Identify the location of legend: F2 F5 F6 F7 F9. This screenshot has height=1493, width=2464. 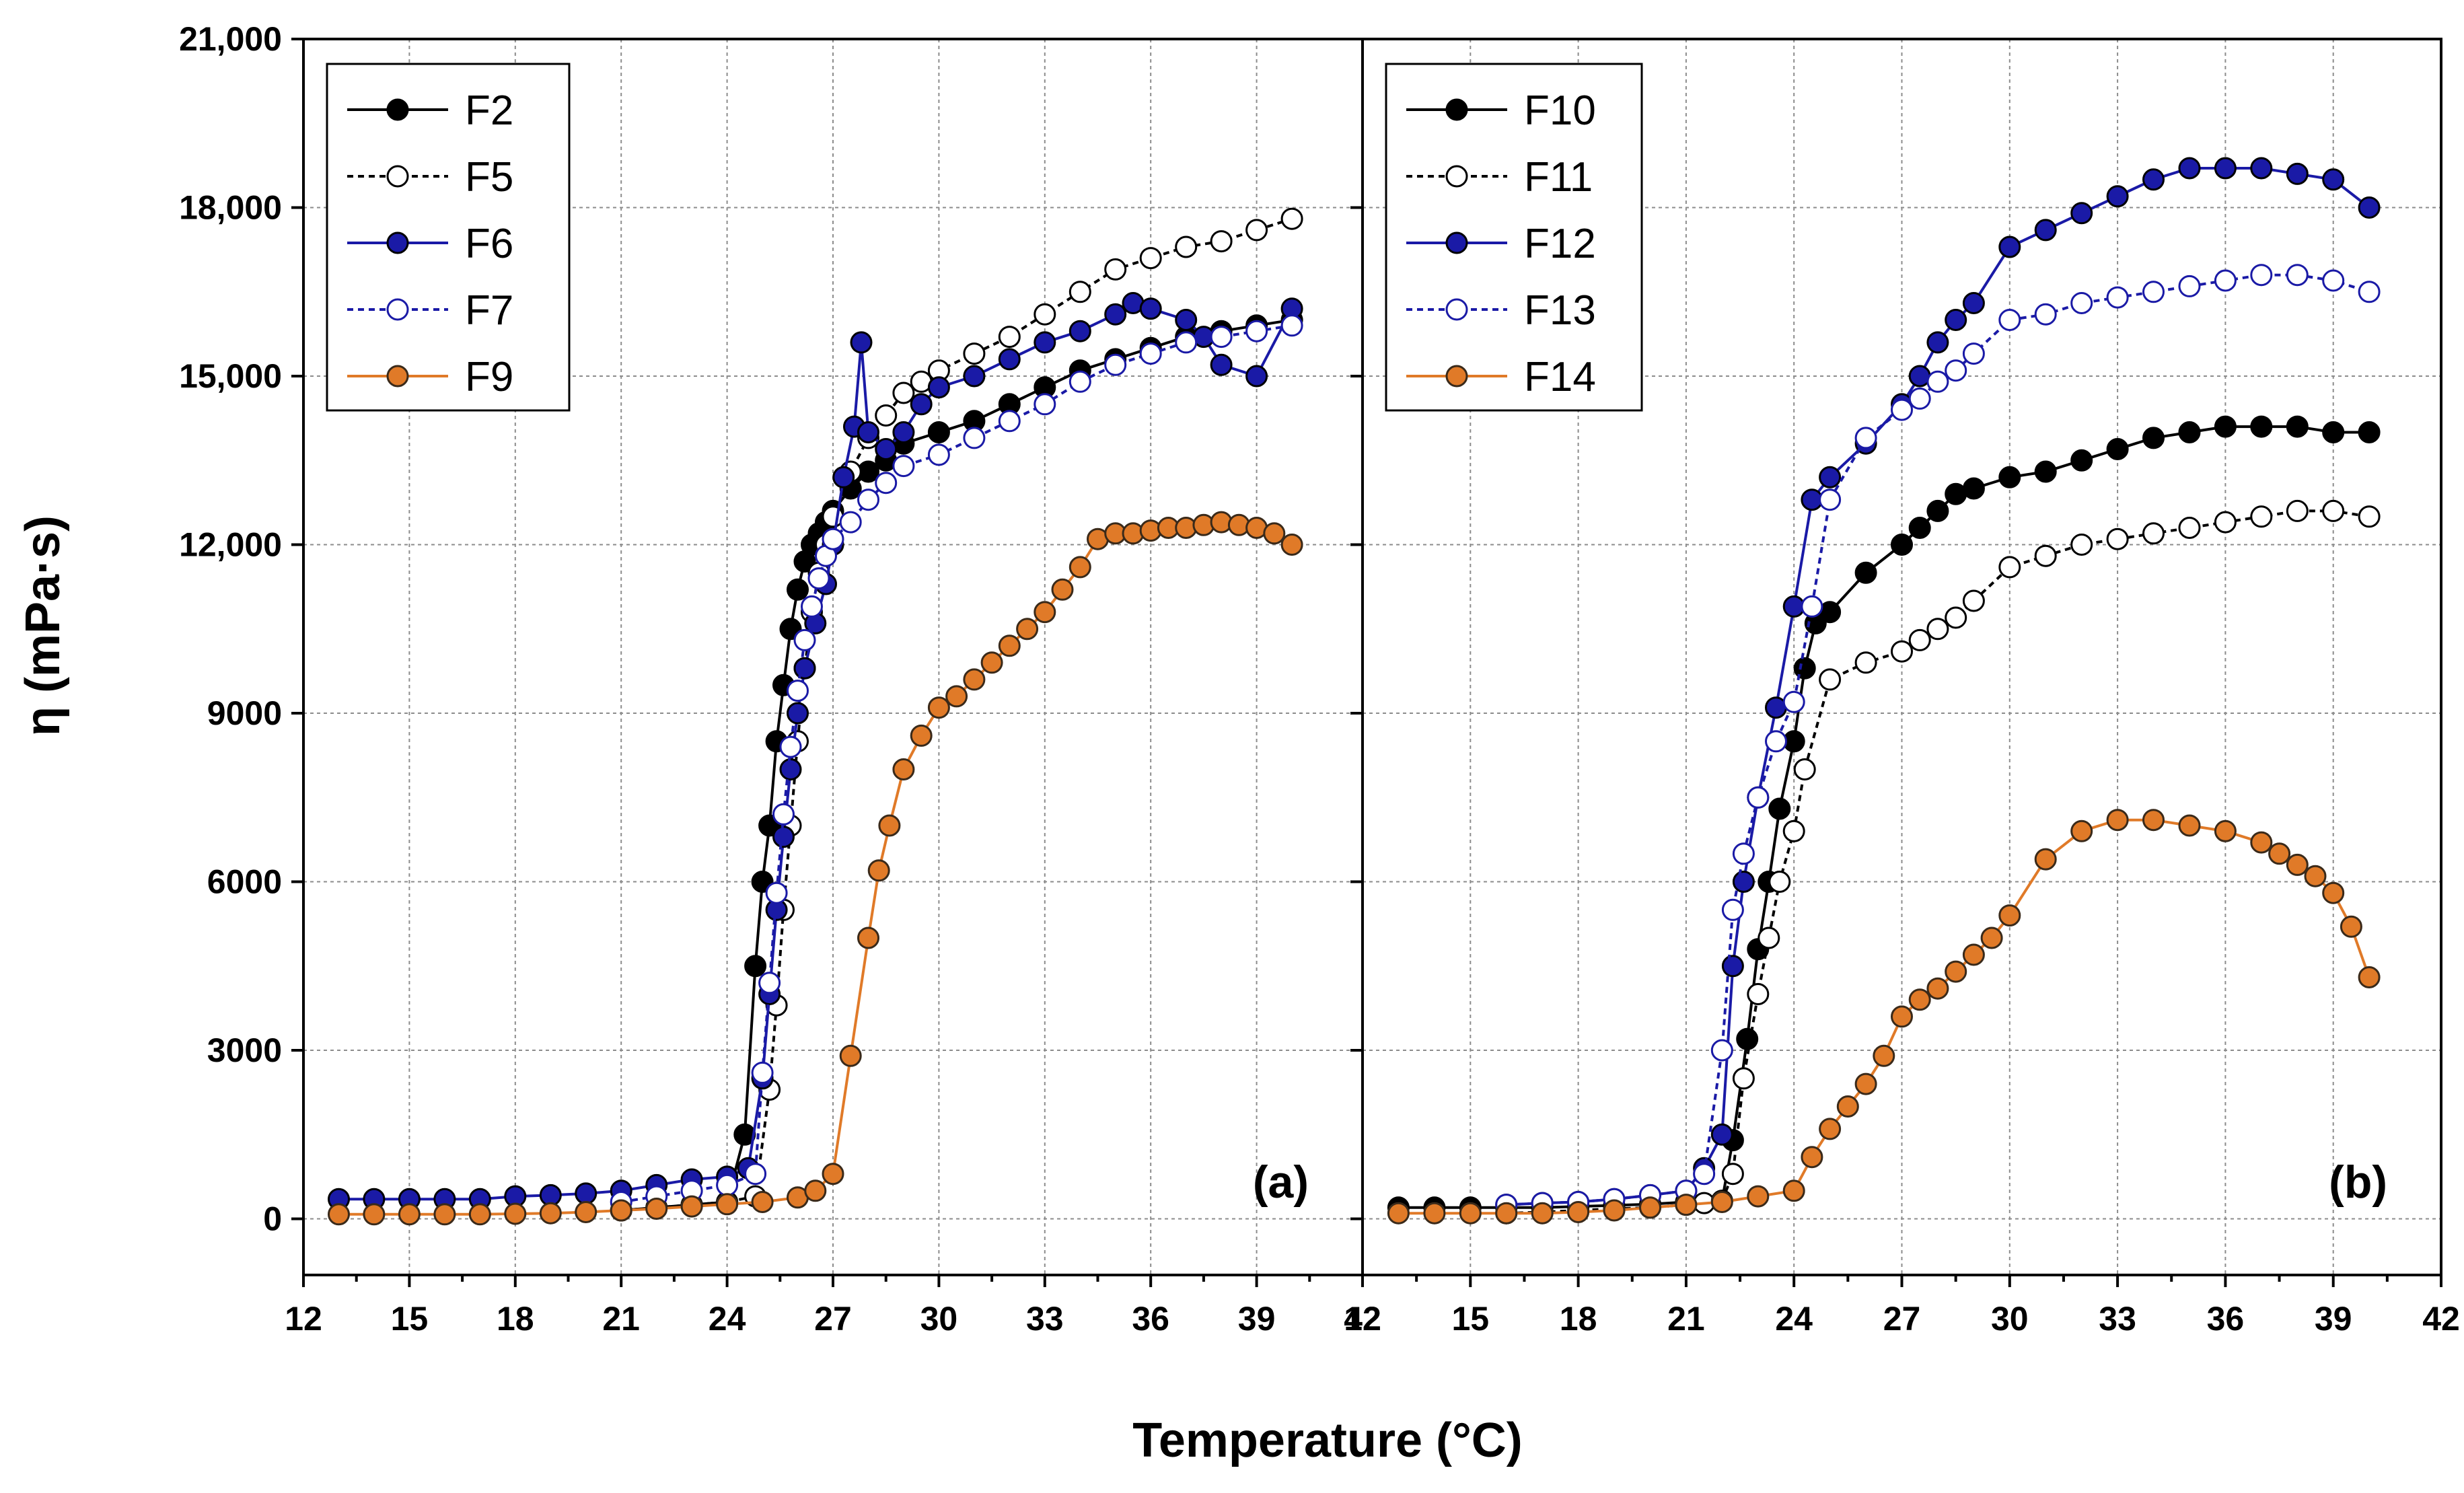
(448, 237).